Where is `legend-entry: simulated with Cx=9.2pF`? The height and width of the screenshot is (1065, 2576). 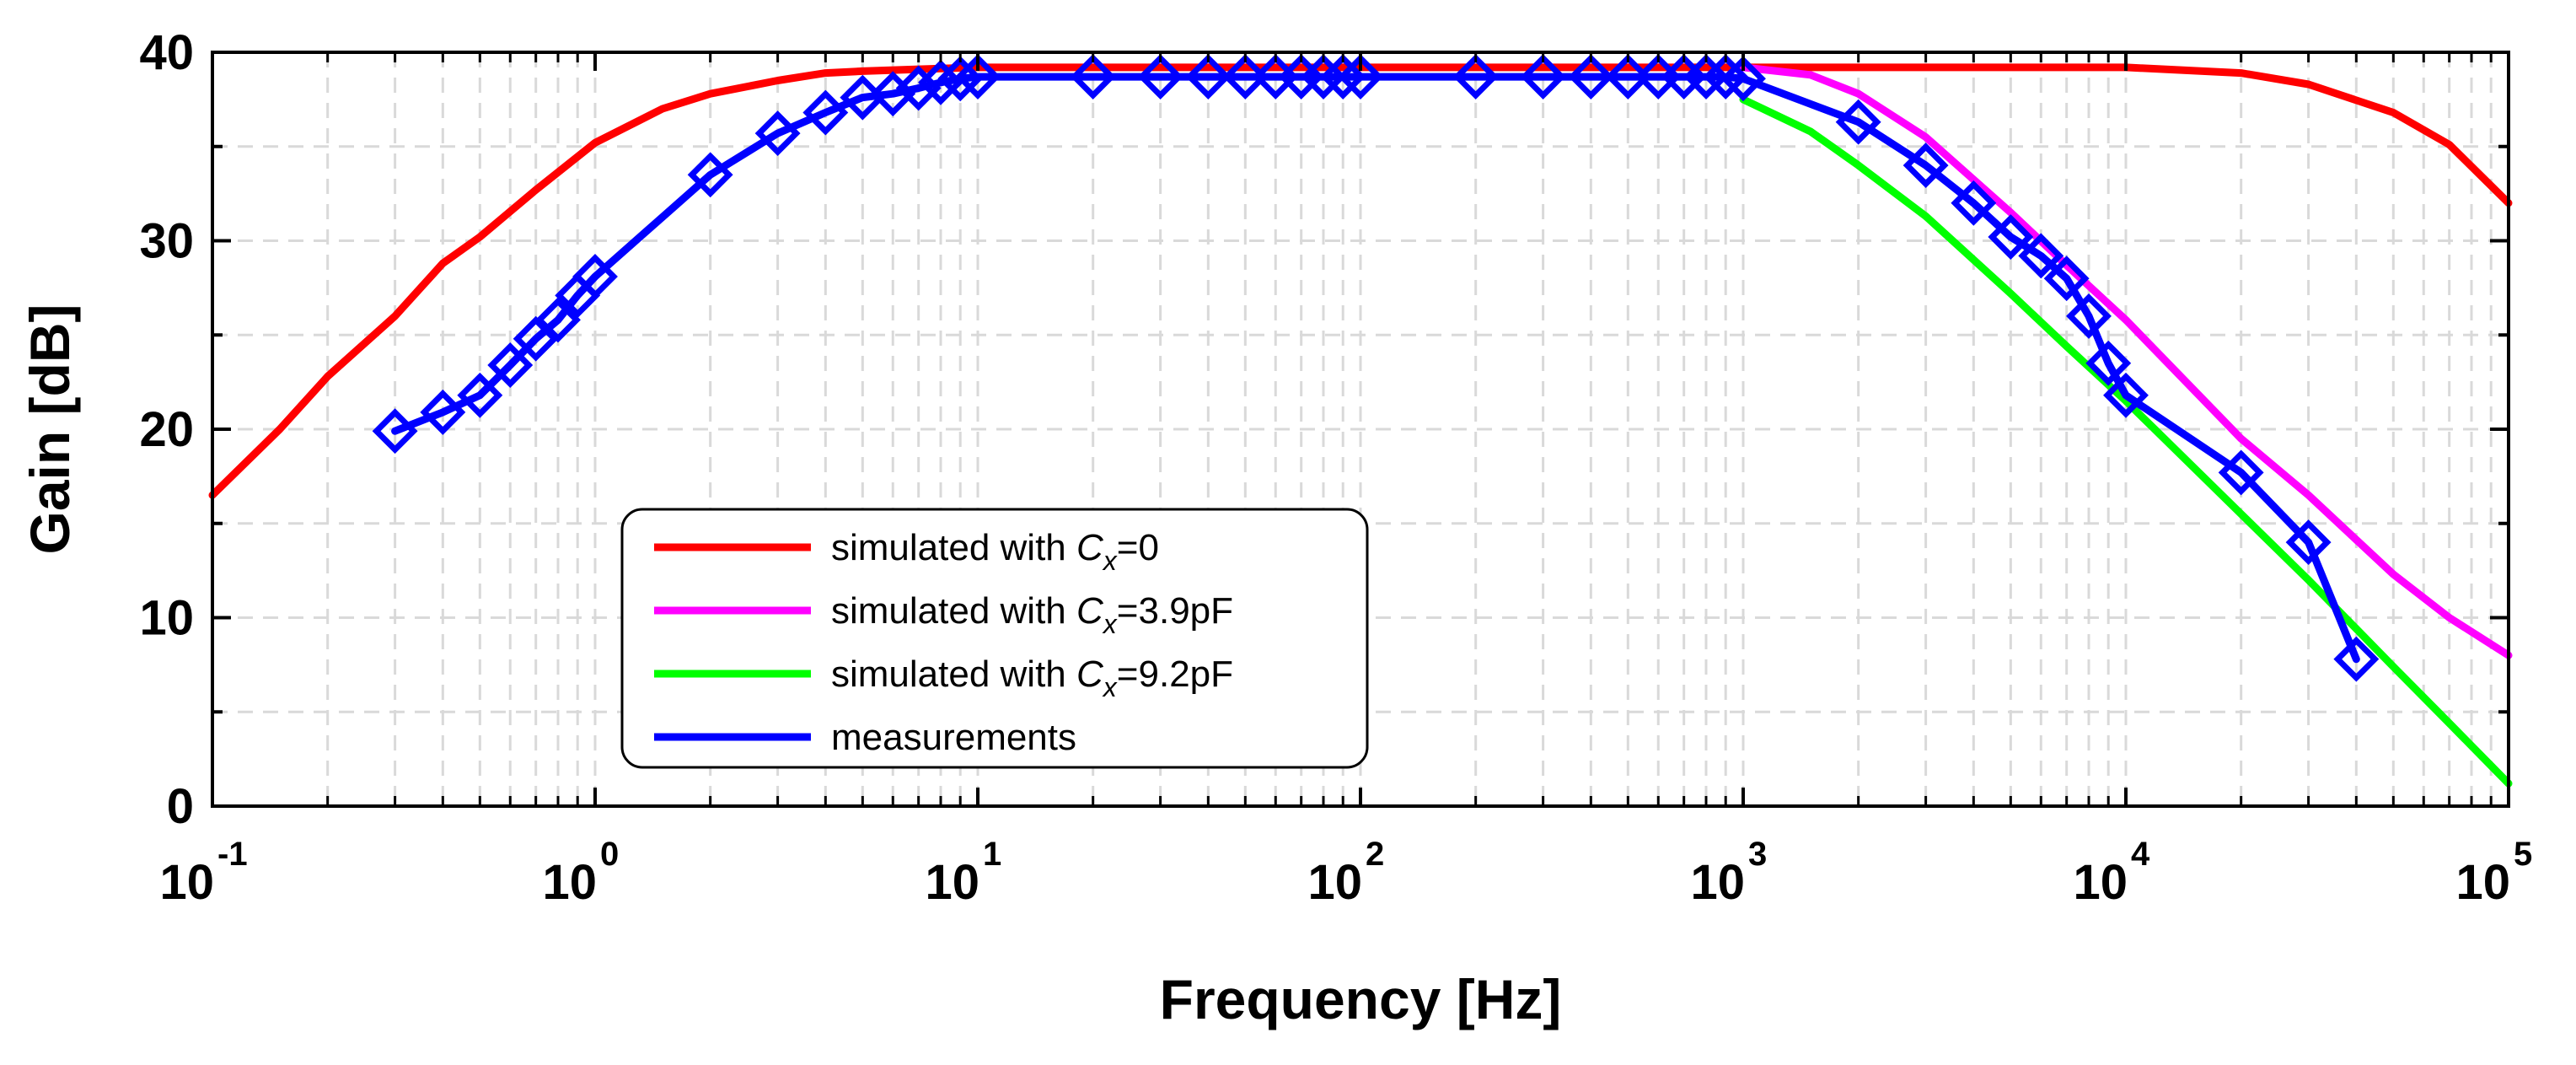 legend-entry: simulated with Cx=9.2pF is located at coordinates (943, 678).